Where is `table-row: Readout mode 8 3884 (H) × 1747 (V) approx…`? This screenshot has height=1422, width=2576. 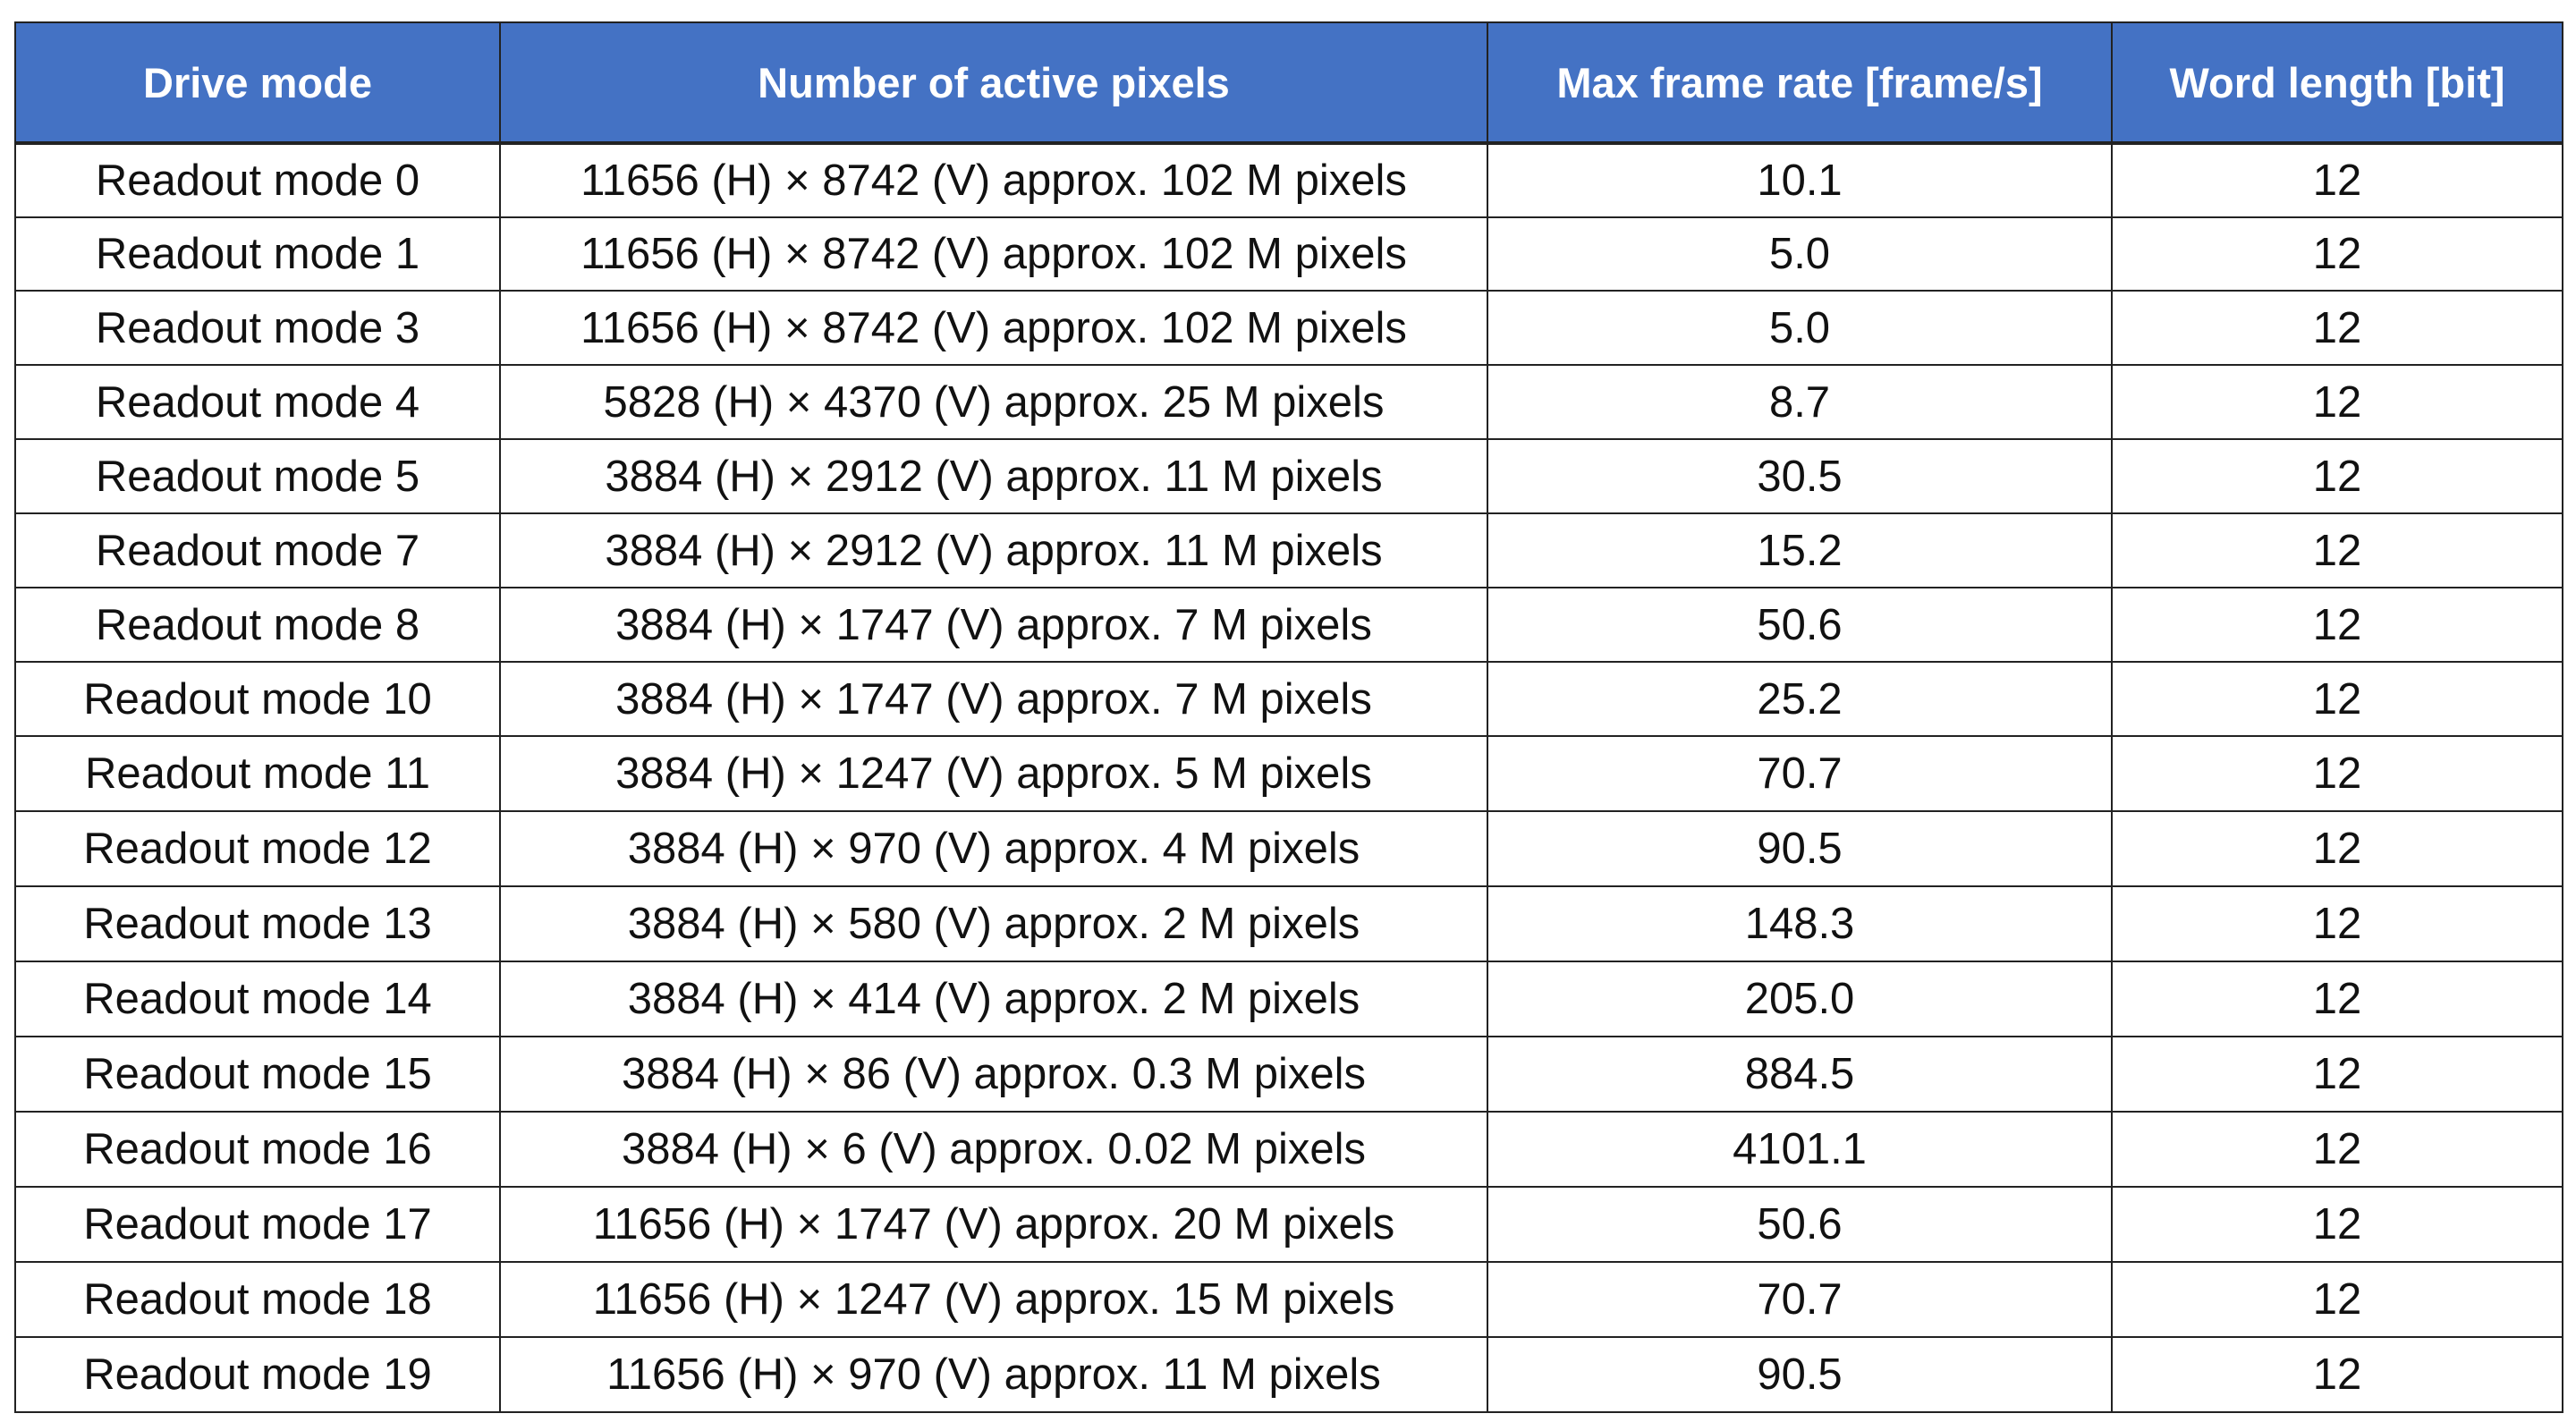 table-row: Readout mode 8 3884 (H) × 1747 (V) approx… is located at coordinates (1288, 625).